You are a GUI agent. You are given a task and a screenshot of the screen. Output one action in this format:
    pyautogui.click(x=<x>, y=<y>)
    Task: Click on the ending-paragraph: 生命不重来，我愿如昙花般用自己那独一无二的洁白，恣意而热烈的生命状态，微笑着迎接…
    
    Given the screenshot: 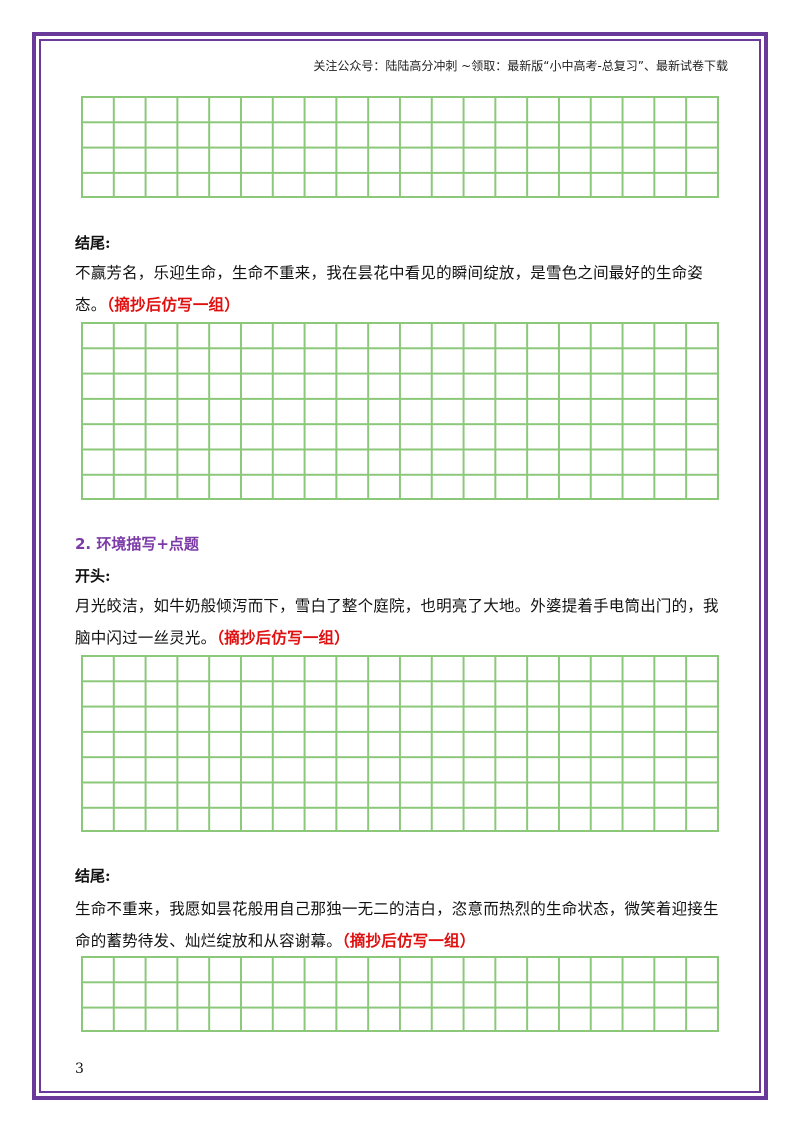 What is the action you would take?
    pyautogui.click(x=400, y=925)
    